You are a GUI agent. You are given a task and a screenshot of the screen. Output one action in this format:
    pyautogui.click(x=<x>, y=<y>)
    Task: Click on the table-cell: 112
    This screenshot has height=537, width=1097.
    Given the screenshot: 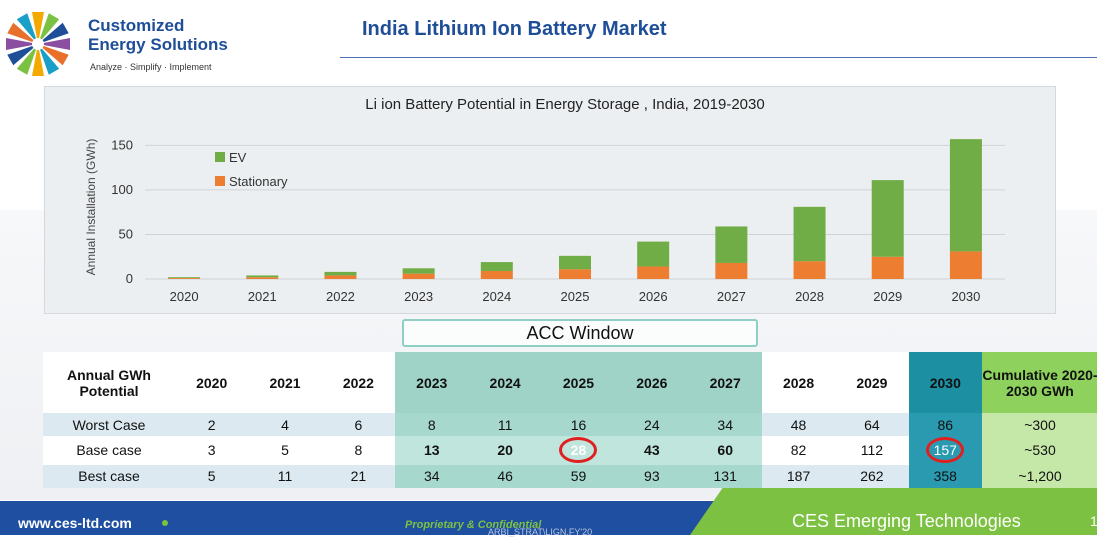 What is the action you would take?
    pyautogui.click(x=872, y=450)
    